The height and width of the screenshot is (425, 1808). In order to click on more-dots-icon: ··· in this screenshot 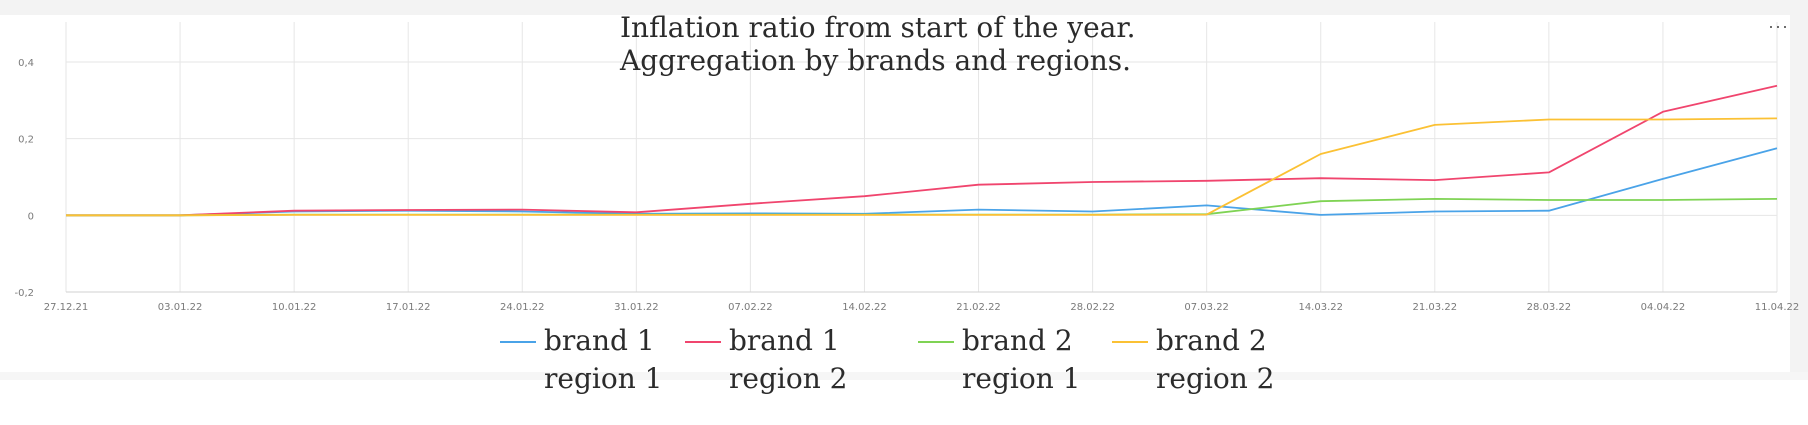, I will do `click(1778, 26)`.